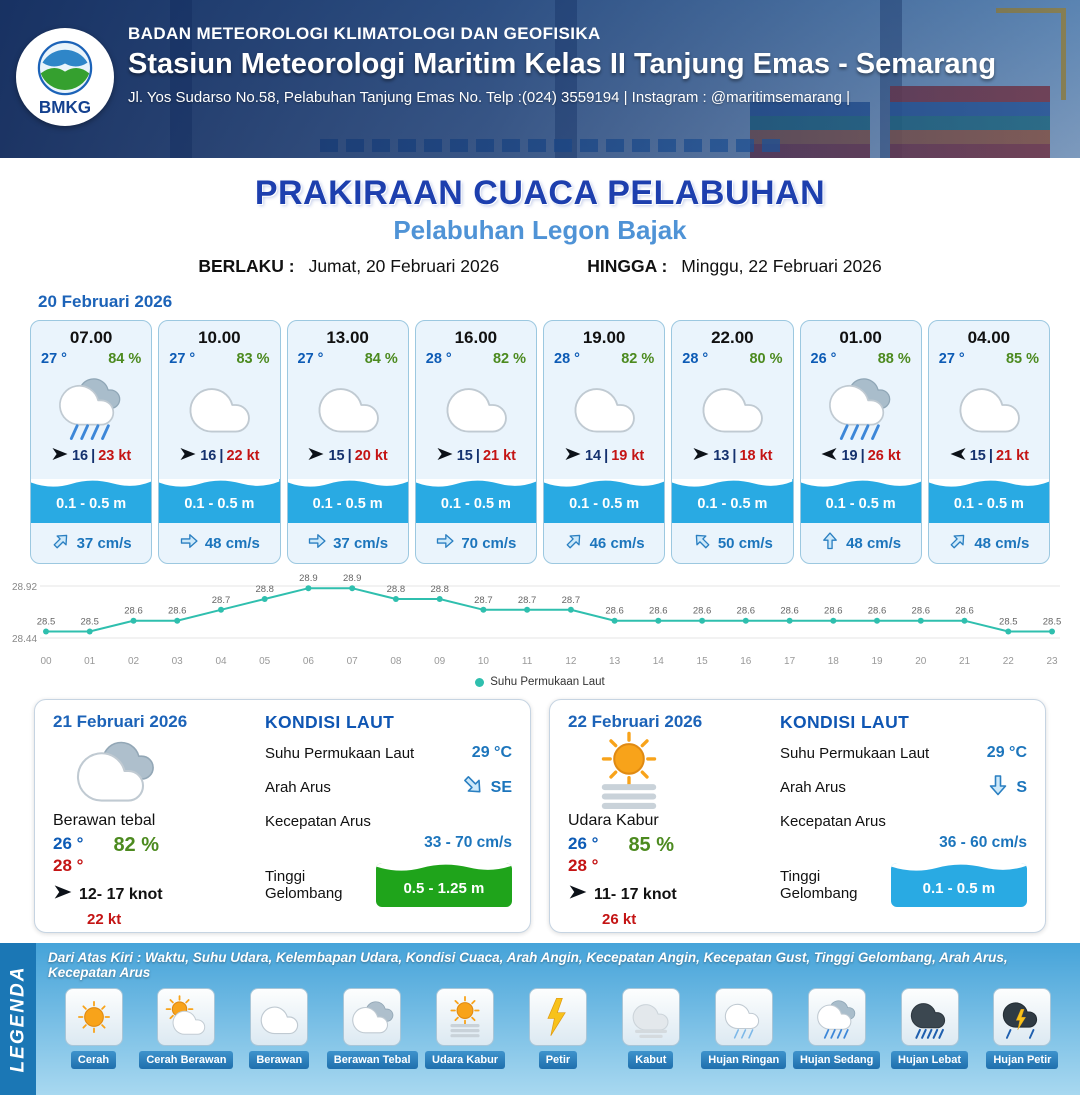 The image size is (1080, 1095). What do you see at coordinates (836, 1017) in the screenshot?
I see `hujan-sedang-icon` at bounding box center [836, 1017].